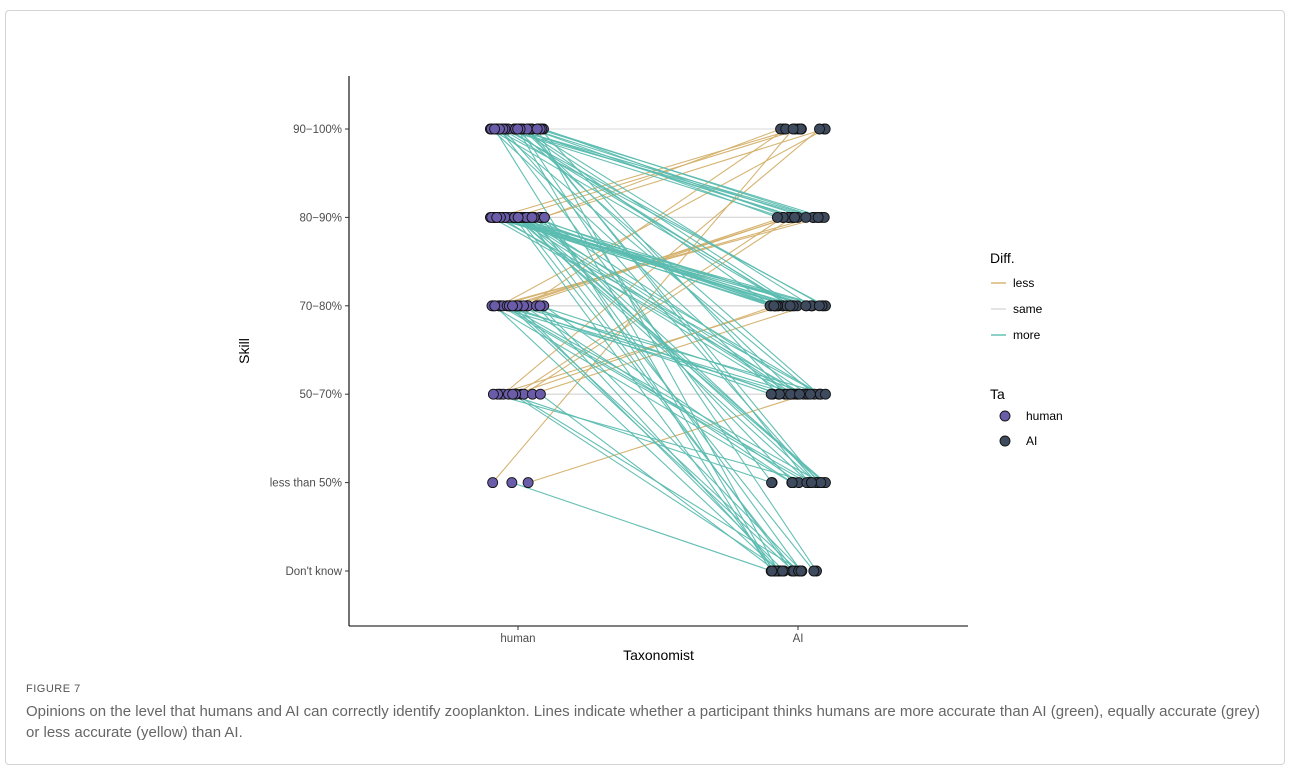 This screenshot has width=1290, height=774. Describe the element at coordinates (1027, 335) in the screenshot. I see `legend-label-more: more` at that location.